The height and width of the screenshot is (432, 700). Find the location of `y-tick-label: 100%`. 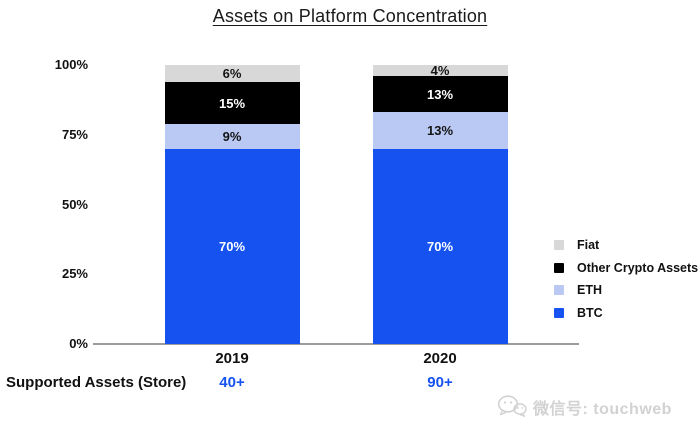

y-tick-label: 100% is located at coordinates (71, 64).